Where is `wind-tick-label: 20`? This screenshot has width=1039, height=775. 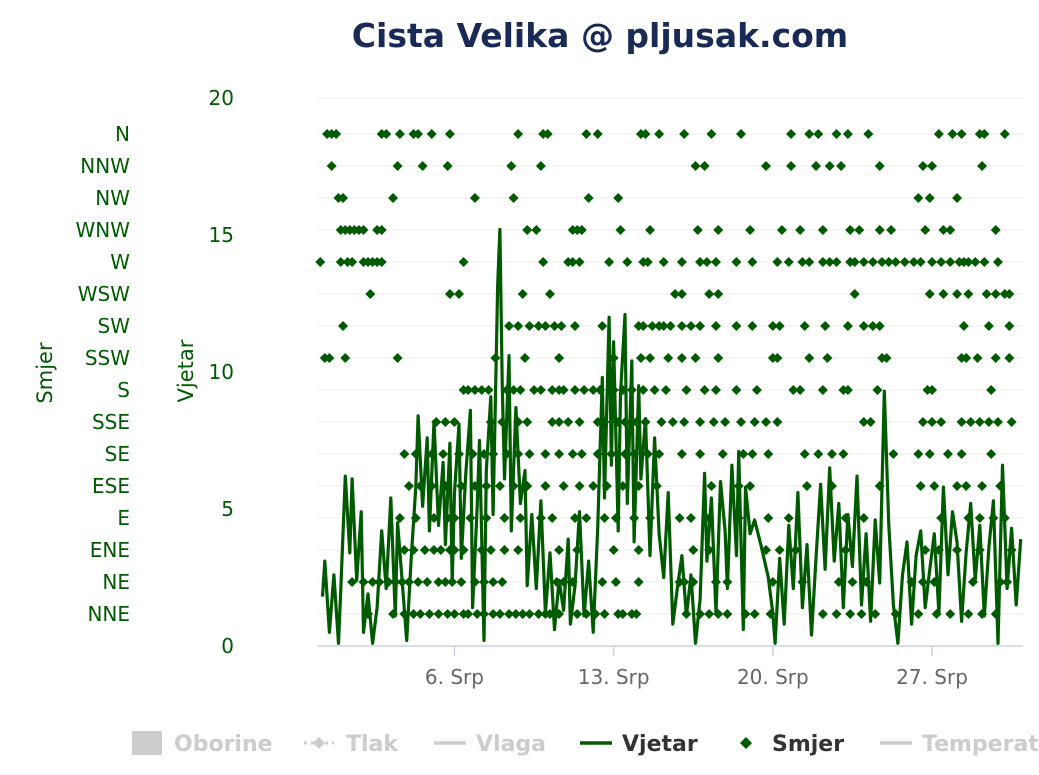
wind-tick-label: 20 is located at coordinates (221, 98).